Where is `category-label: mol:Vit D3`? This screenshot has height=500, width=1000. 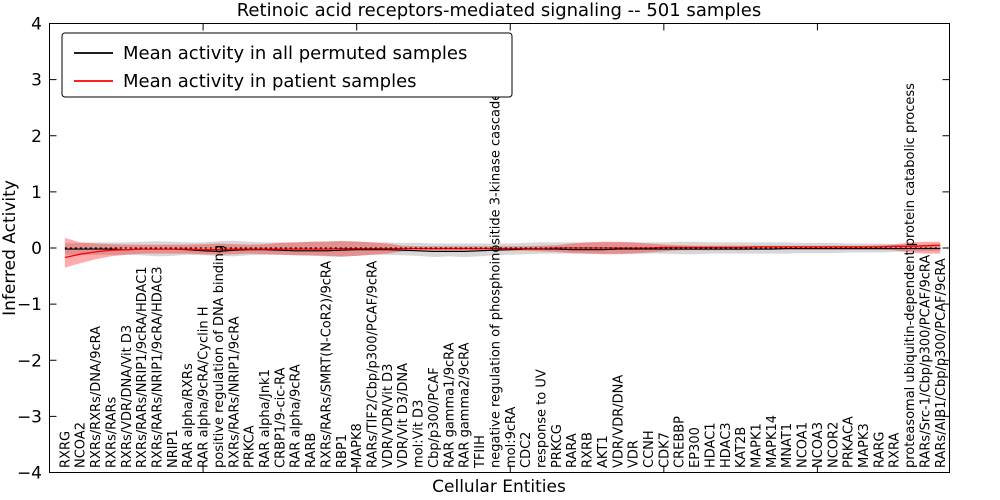 category-label: mol:Vit D3 is located at coordinates (419, 434).